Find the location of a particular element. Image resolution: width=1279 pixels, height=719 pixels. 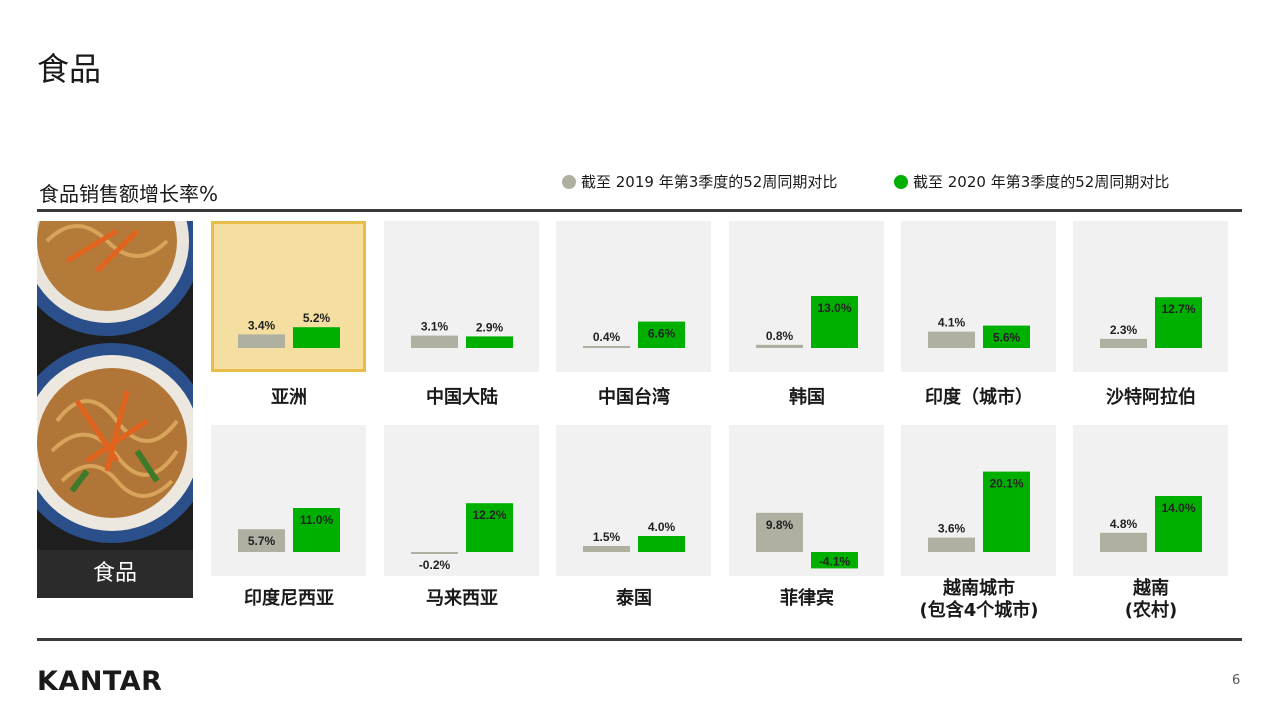

value-label-2020: 20.1% is located at coordinates (1006, 484).